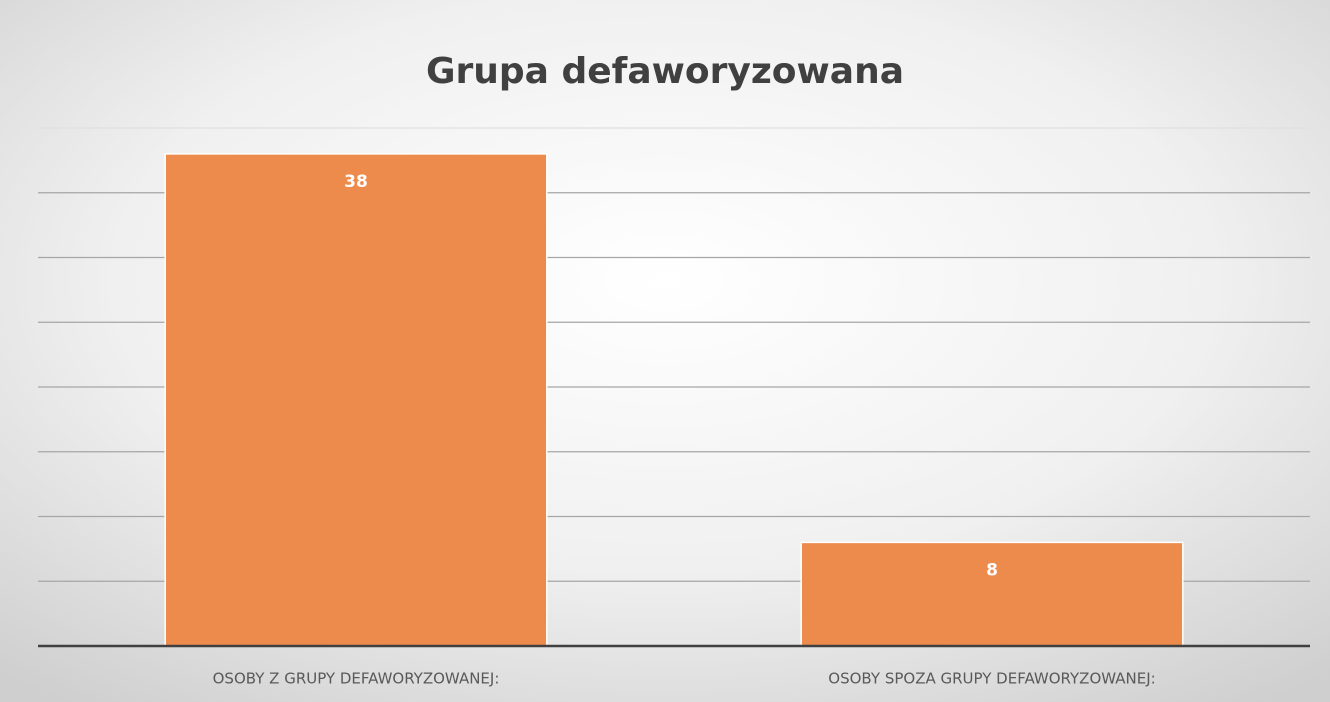  I want to click on data-label: 8, so click(992, 570).